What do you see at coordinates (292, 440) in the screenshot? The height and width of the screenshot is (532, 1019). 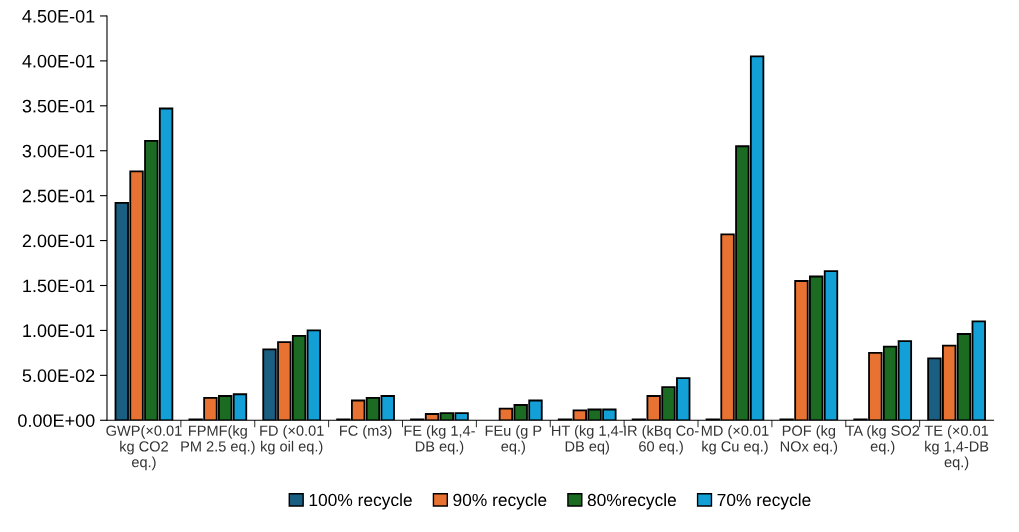 I see `x-tick-label: FD (×0.01 kg oil eq.)` at bounding box center [292, 440].